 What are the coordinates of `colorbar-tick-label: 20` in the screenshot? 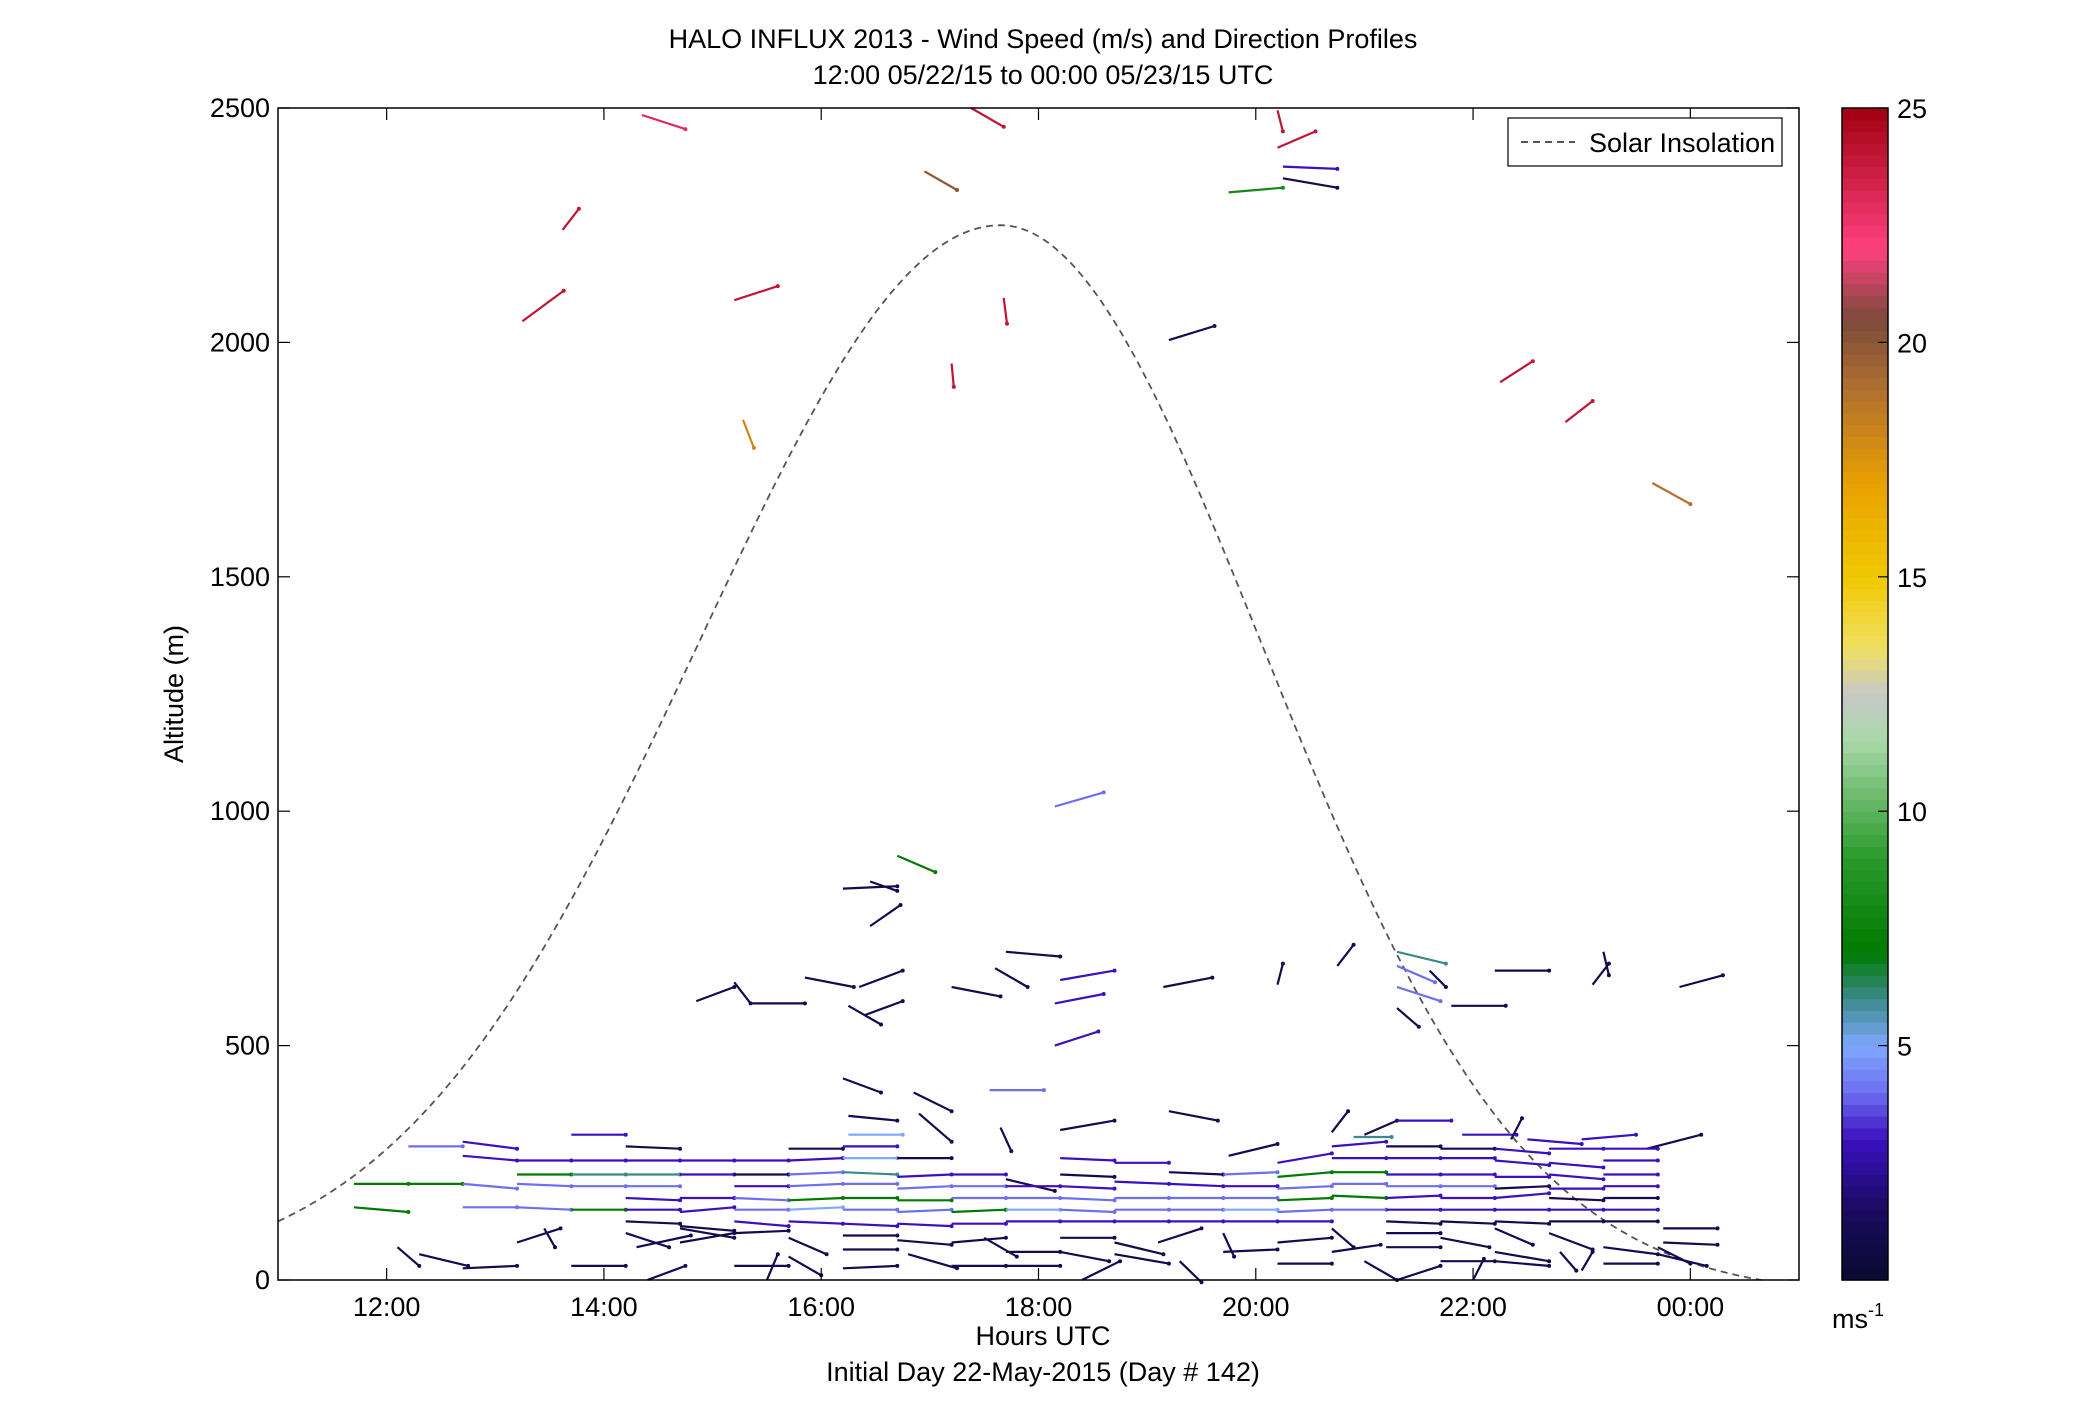 It's located at (1912, 343).